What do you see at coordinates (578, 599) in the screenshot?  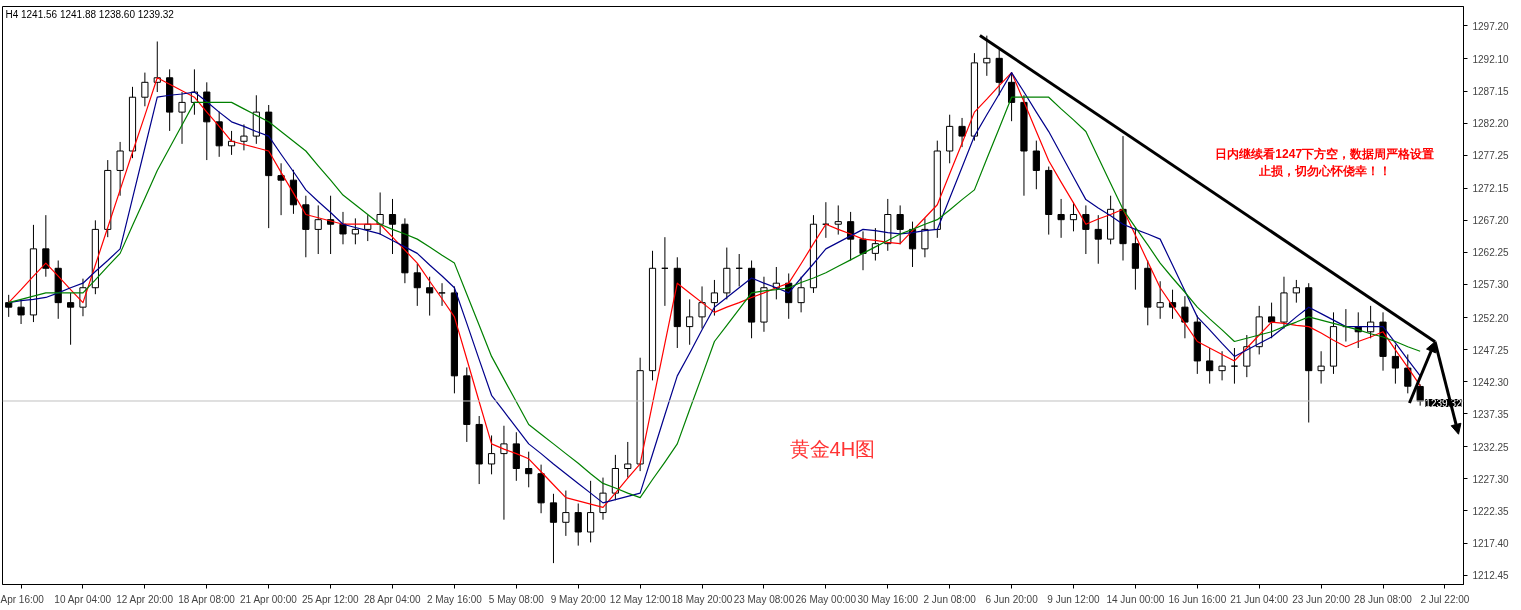 I see `x-tick-label: 9 May 20:00` at bounding box center [578, 599].